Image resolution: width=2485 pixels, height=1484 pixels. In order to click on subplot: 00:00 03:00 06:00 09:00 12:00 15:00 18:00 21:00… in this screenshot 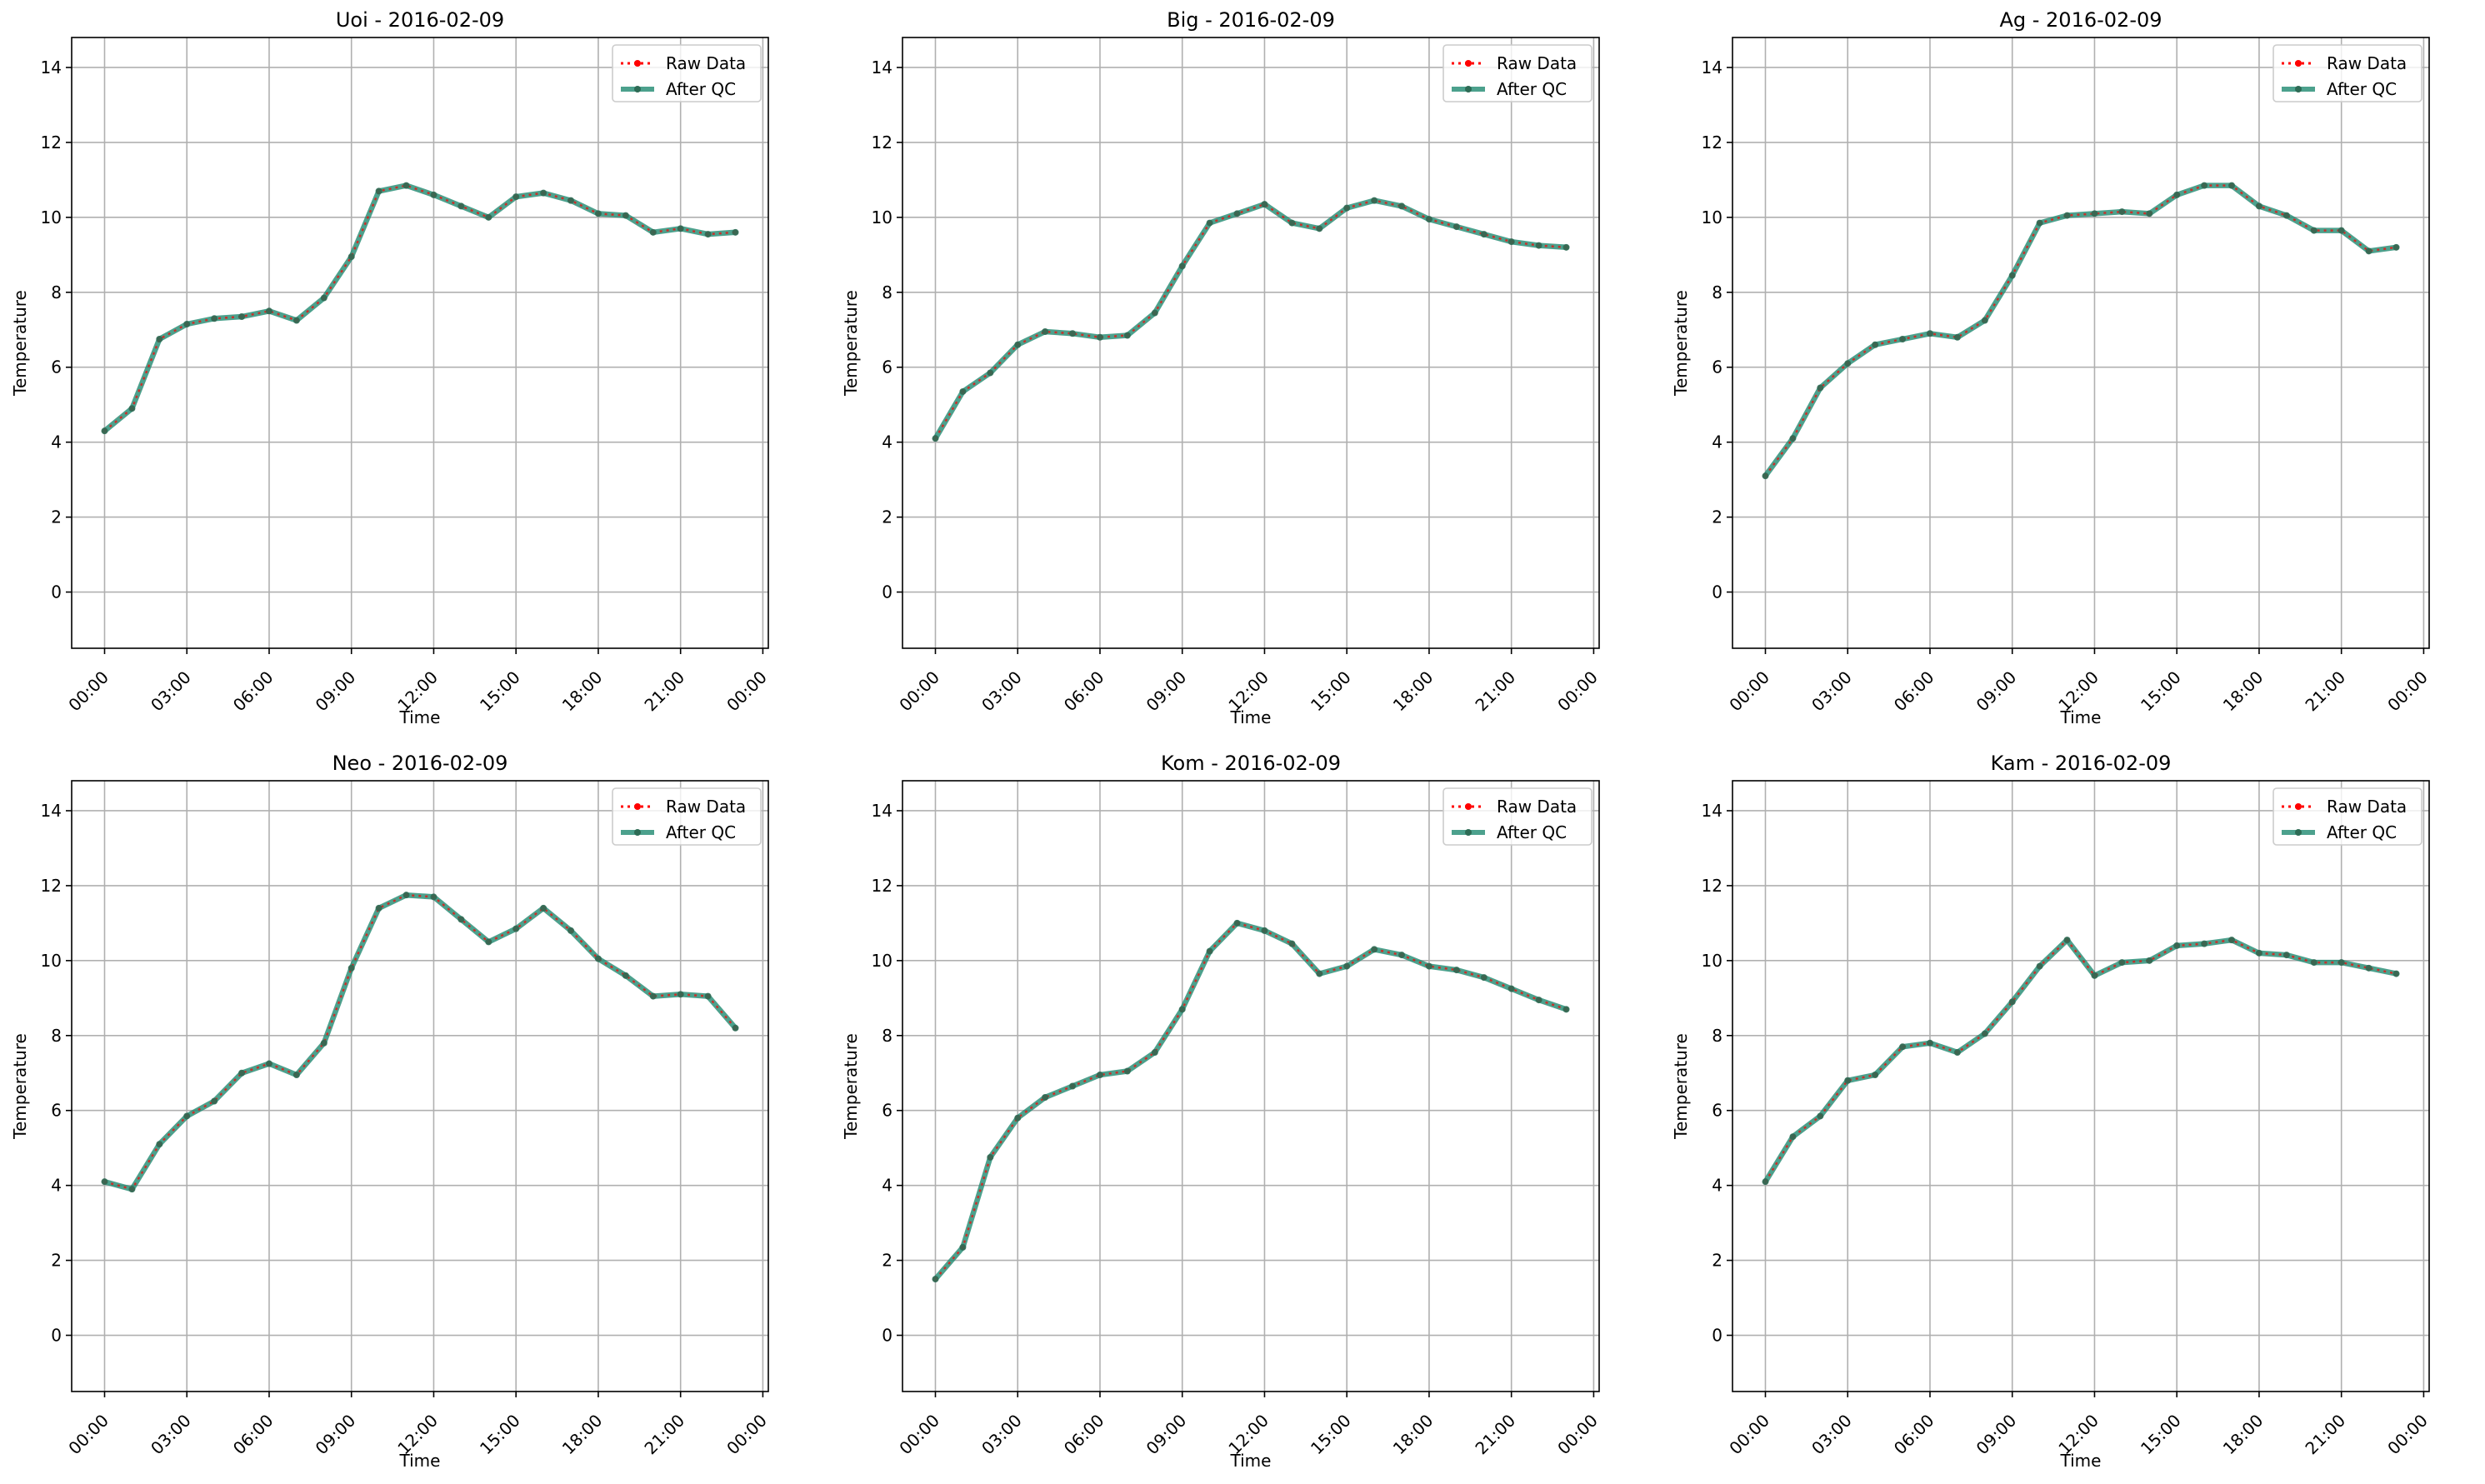, I will do `click(2051, 367)`.